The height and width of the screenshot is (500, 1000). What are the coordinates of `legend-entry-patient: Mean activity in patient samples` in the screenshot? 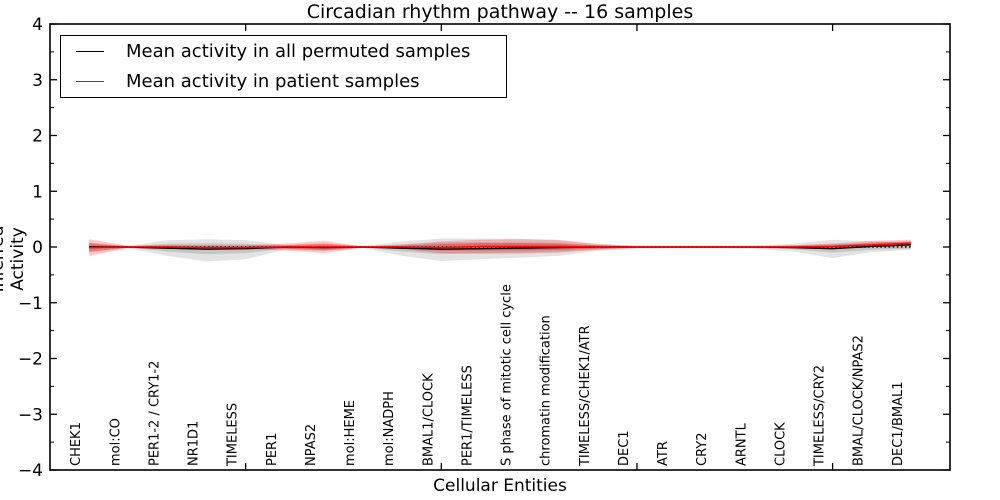 It's located at (283, 81).